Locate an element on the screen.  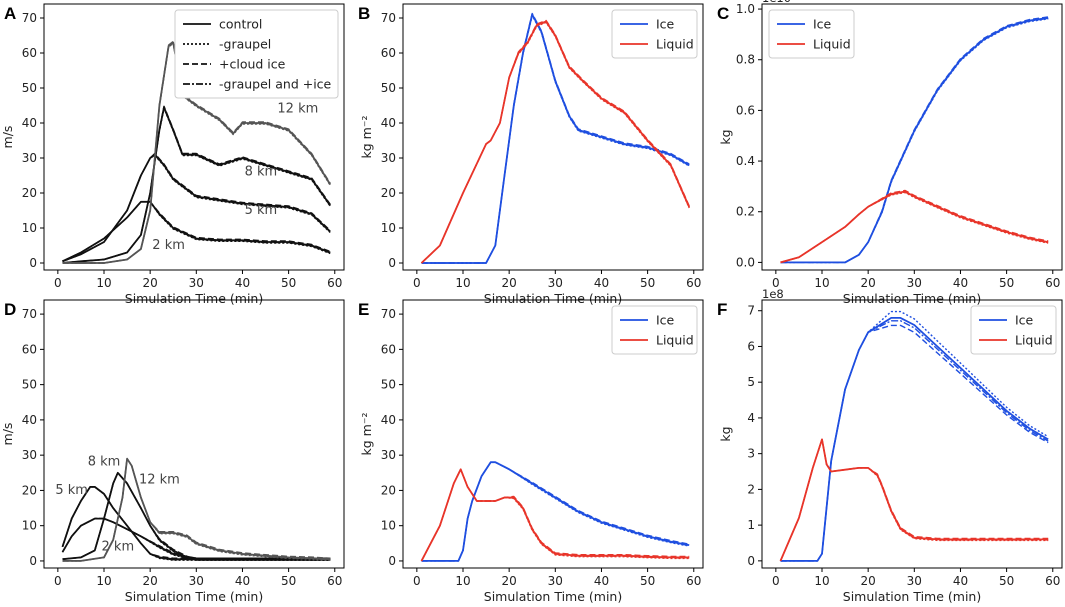
y-tick-label: 30 is located at coordinates (388, 158).